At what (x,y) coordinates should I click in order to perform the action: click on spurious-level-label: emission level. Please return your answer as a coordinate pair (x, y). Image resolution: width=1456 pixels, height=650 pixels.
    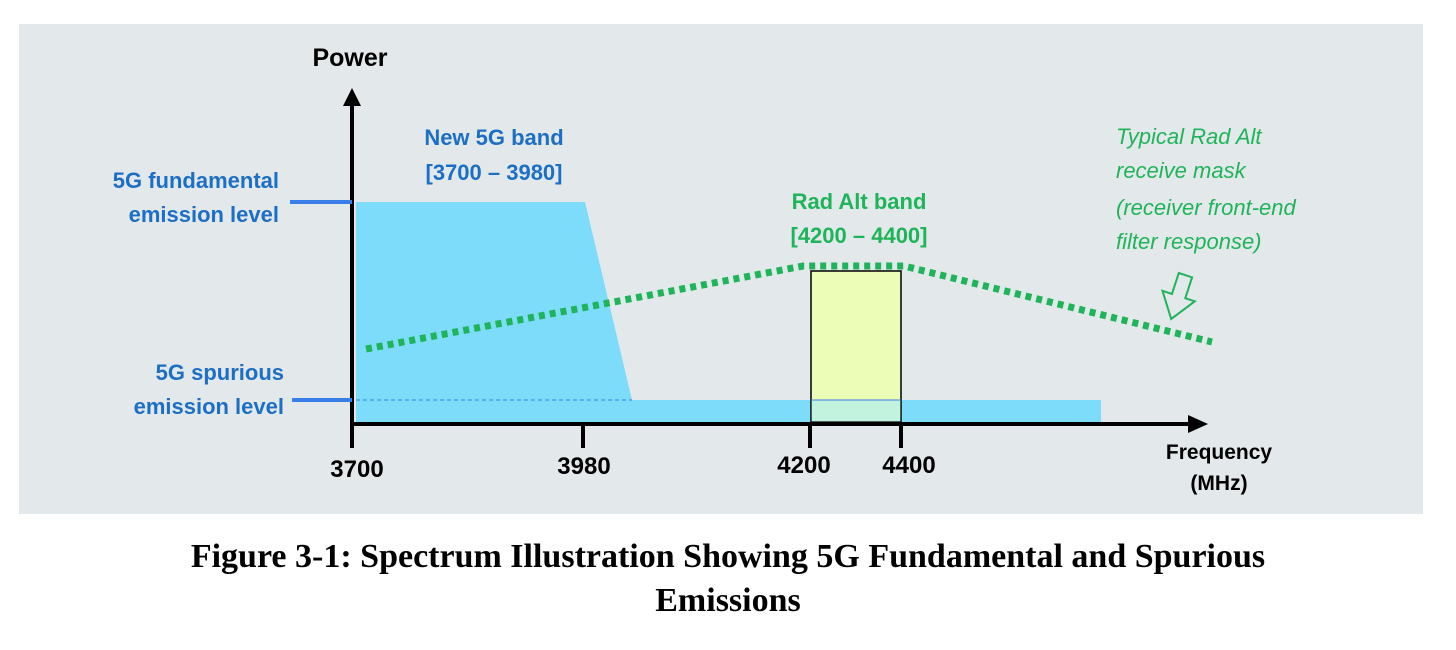
    Looking at the image, I should click on (209, 406).